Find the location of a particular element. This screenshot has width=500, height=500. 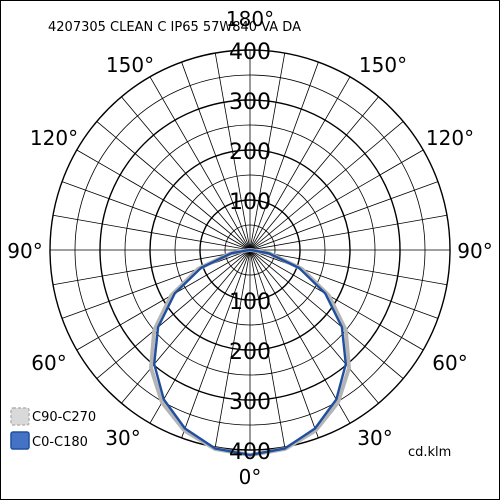

radial-label-300-bottom: 300 is located at coordinates (250, 402).